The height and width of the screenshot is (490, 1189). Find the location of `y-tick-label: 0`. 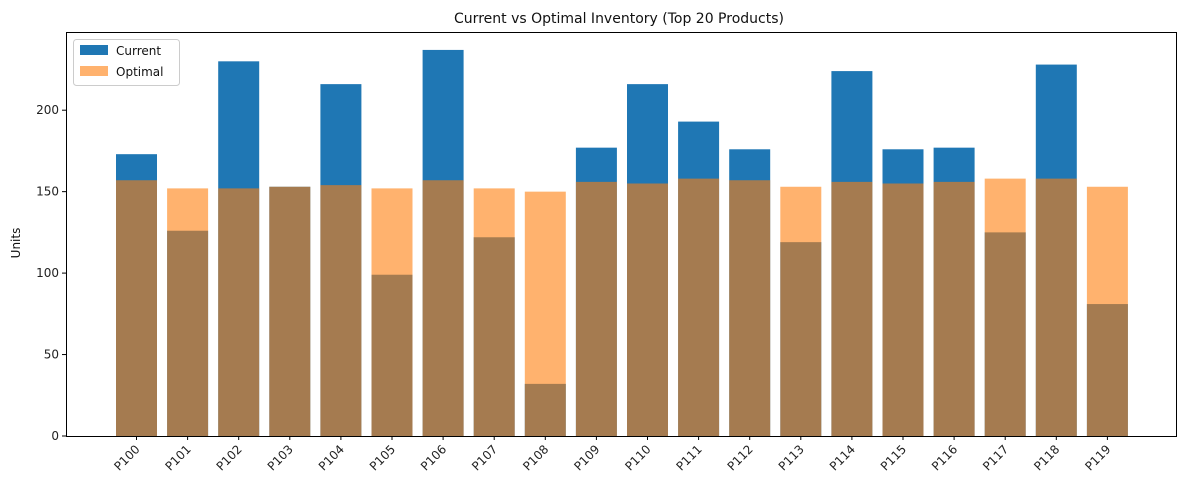

y-tick-label: 0 is located at coordinates (55, 436).